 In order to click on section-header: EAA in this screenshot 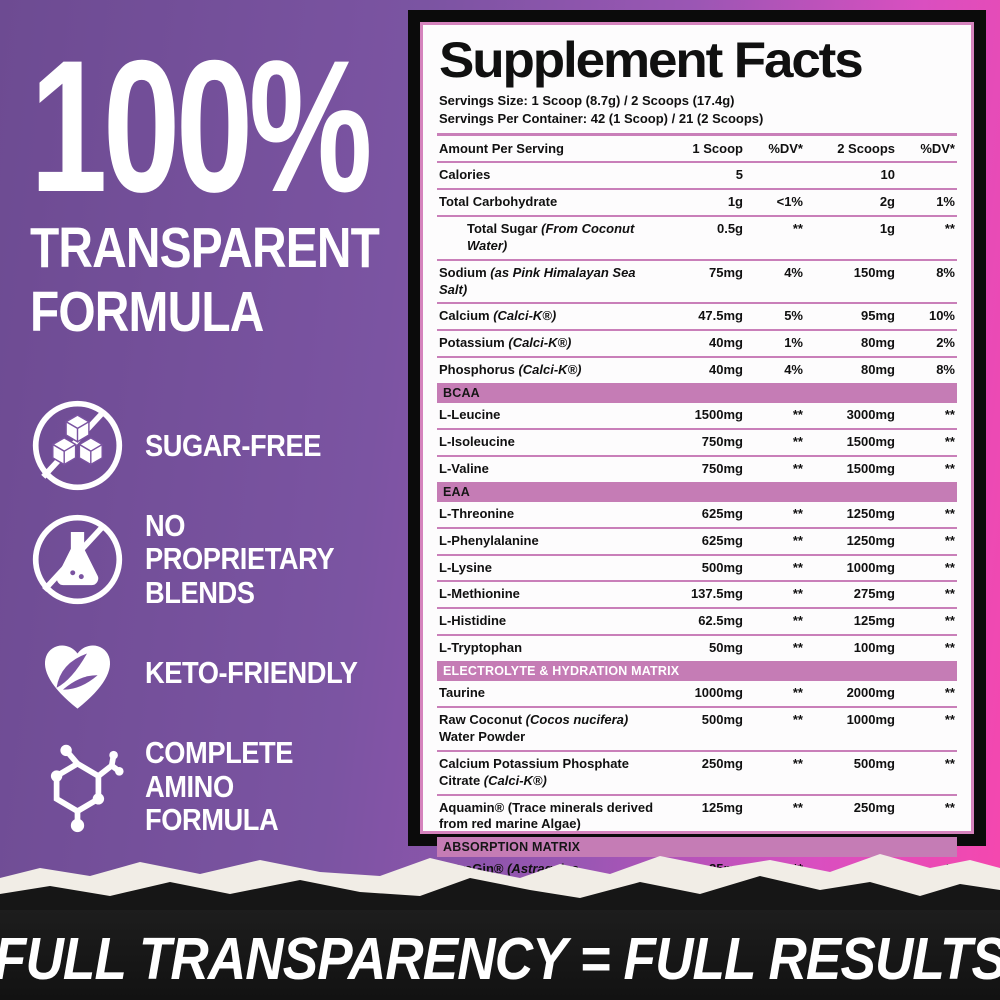, I will do `click(697, 491)`.